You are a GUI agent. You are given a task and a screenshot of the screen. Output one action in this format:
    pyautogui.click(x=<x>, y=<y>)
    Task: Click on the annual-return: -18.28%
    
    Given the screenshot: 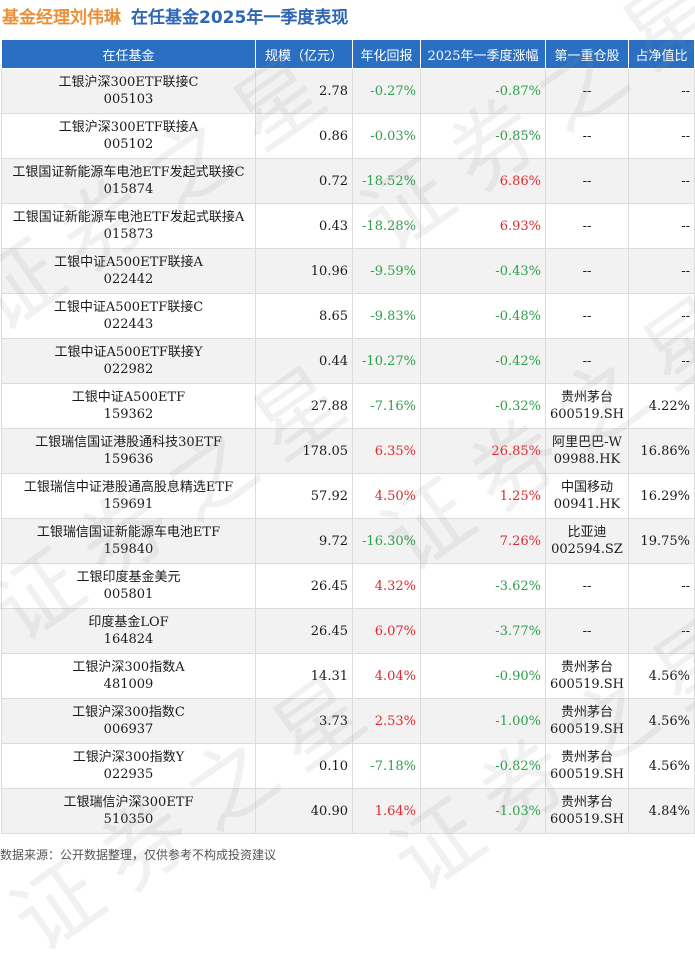 What is the action you would take?
    pyautogui.click(x=386, y=226)
    